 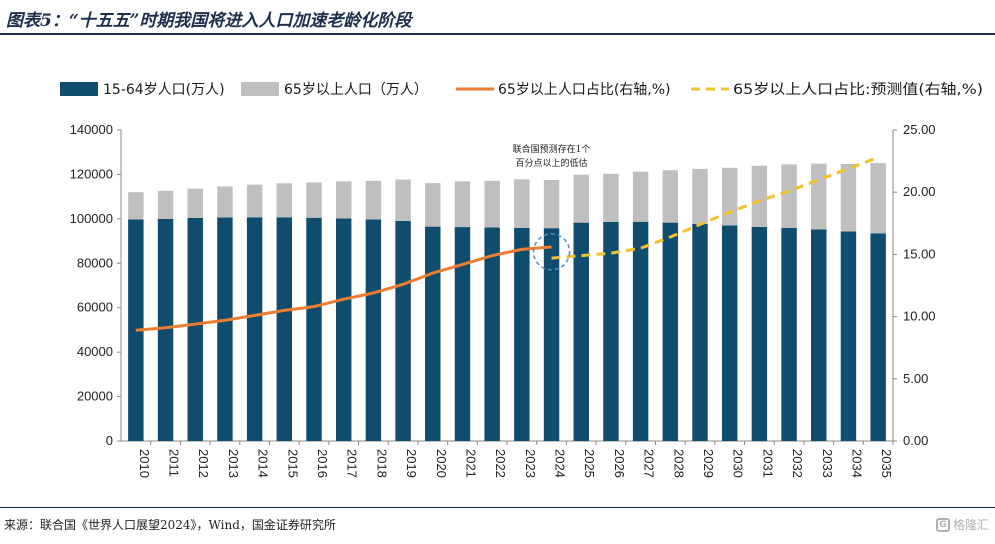 I want to click on right-tick-label: 15.00, so click(x=919, y=253).